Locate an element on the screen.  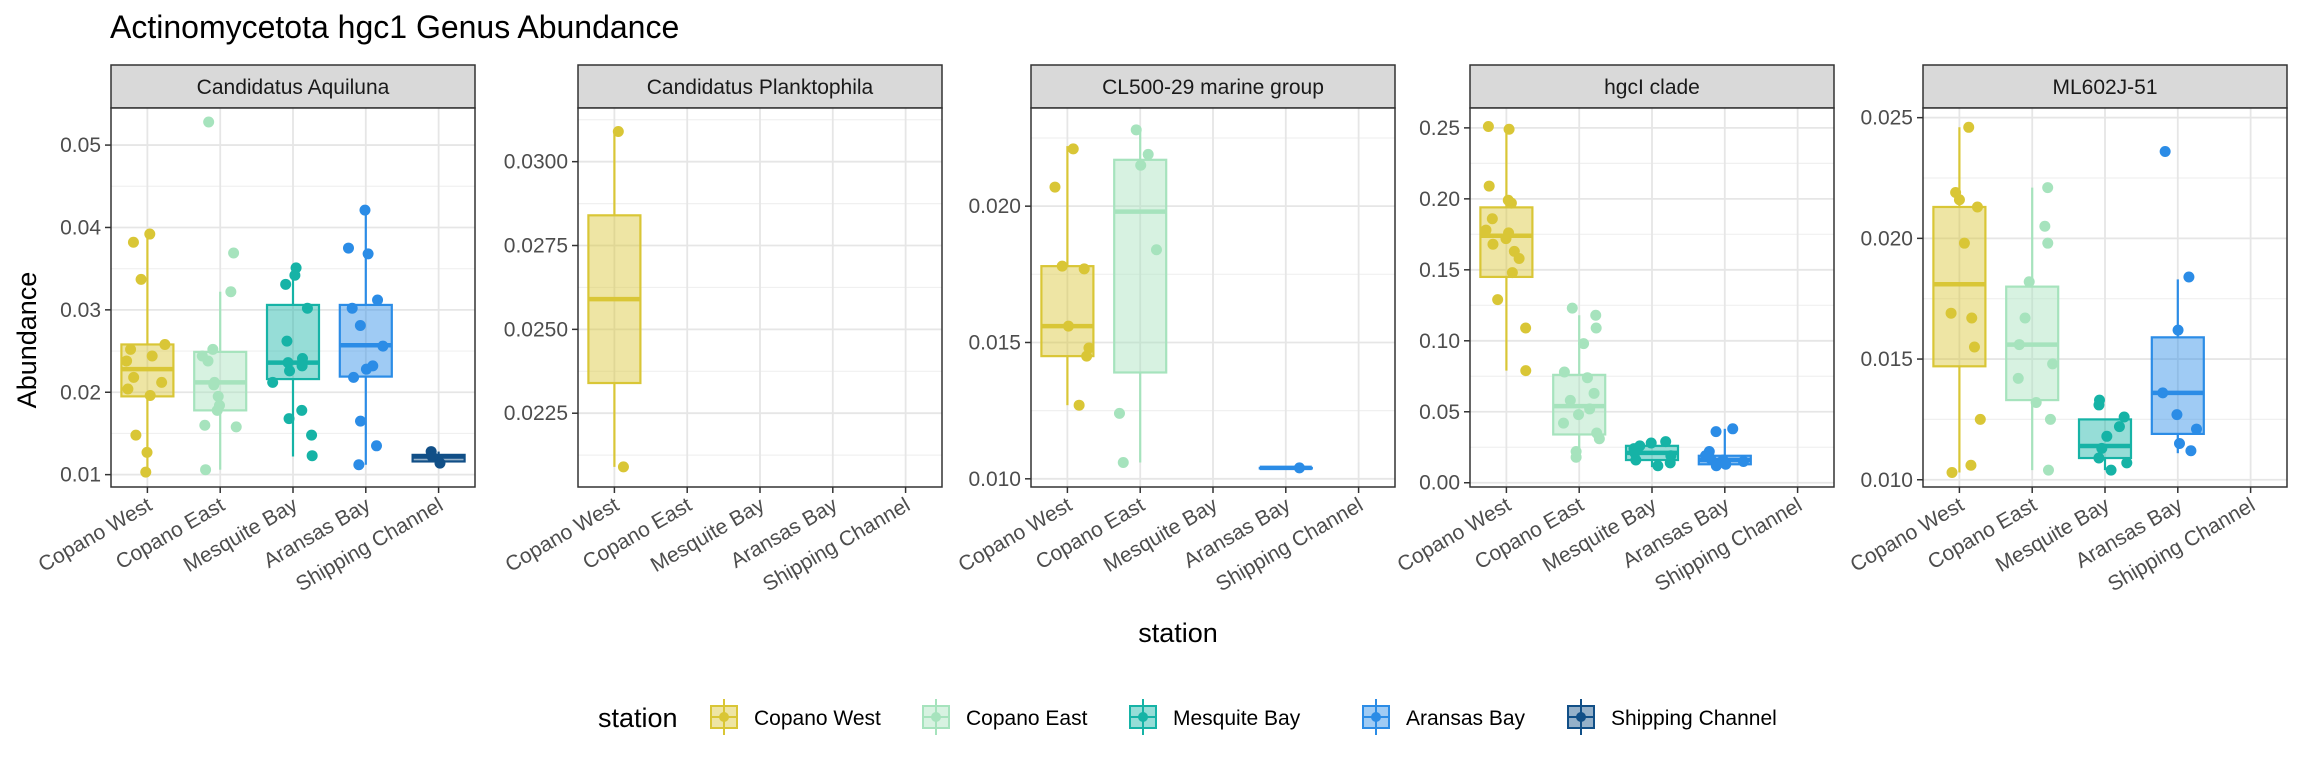
legend-label: Aransas Bay is located at coordinates (1466, 718).